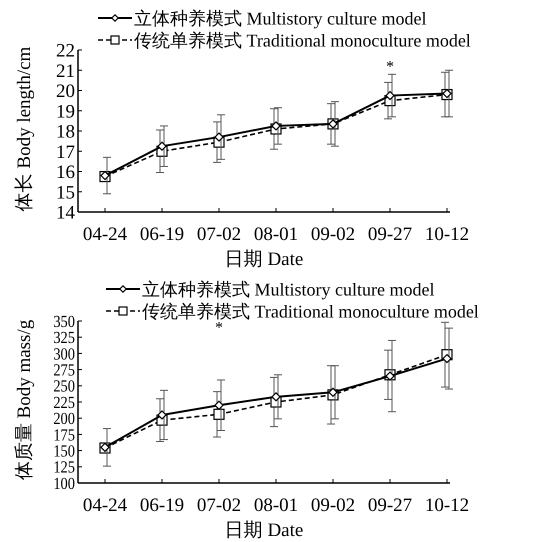 This screenshot has width=544, height=542. What do you see at coordinates (64, 451) in the screenshot?
I see `y-tick-label: 150` at bounding box center [64, 451].